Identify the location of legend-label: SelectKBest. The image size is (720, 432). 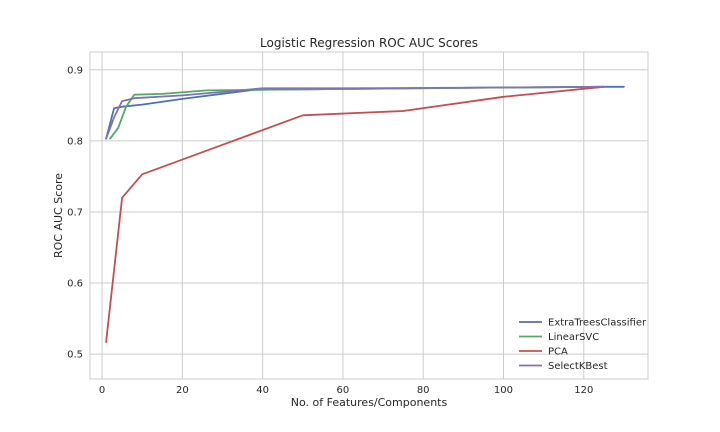
(578, 366).